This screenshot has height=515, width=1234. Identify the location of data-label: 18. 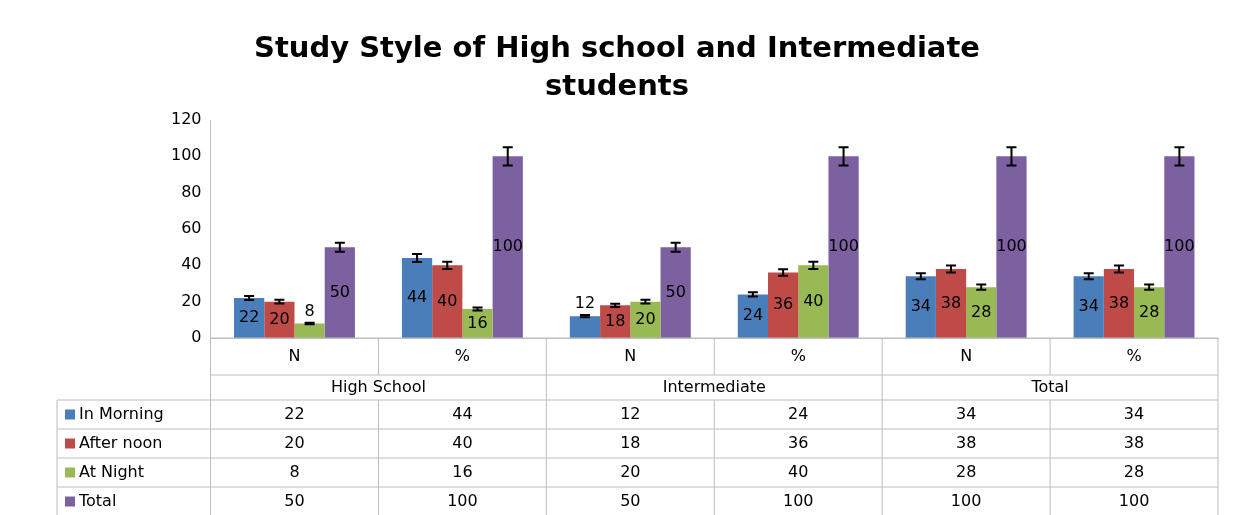
(615, 320).